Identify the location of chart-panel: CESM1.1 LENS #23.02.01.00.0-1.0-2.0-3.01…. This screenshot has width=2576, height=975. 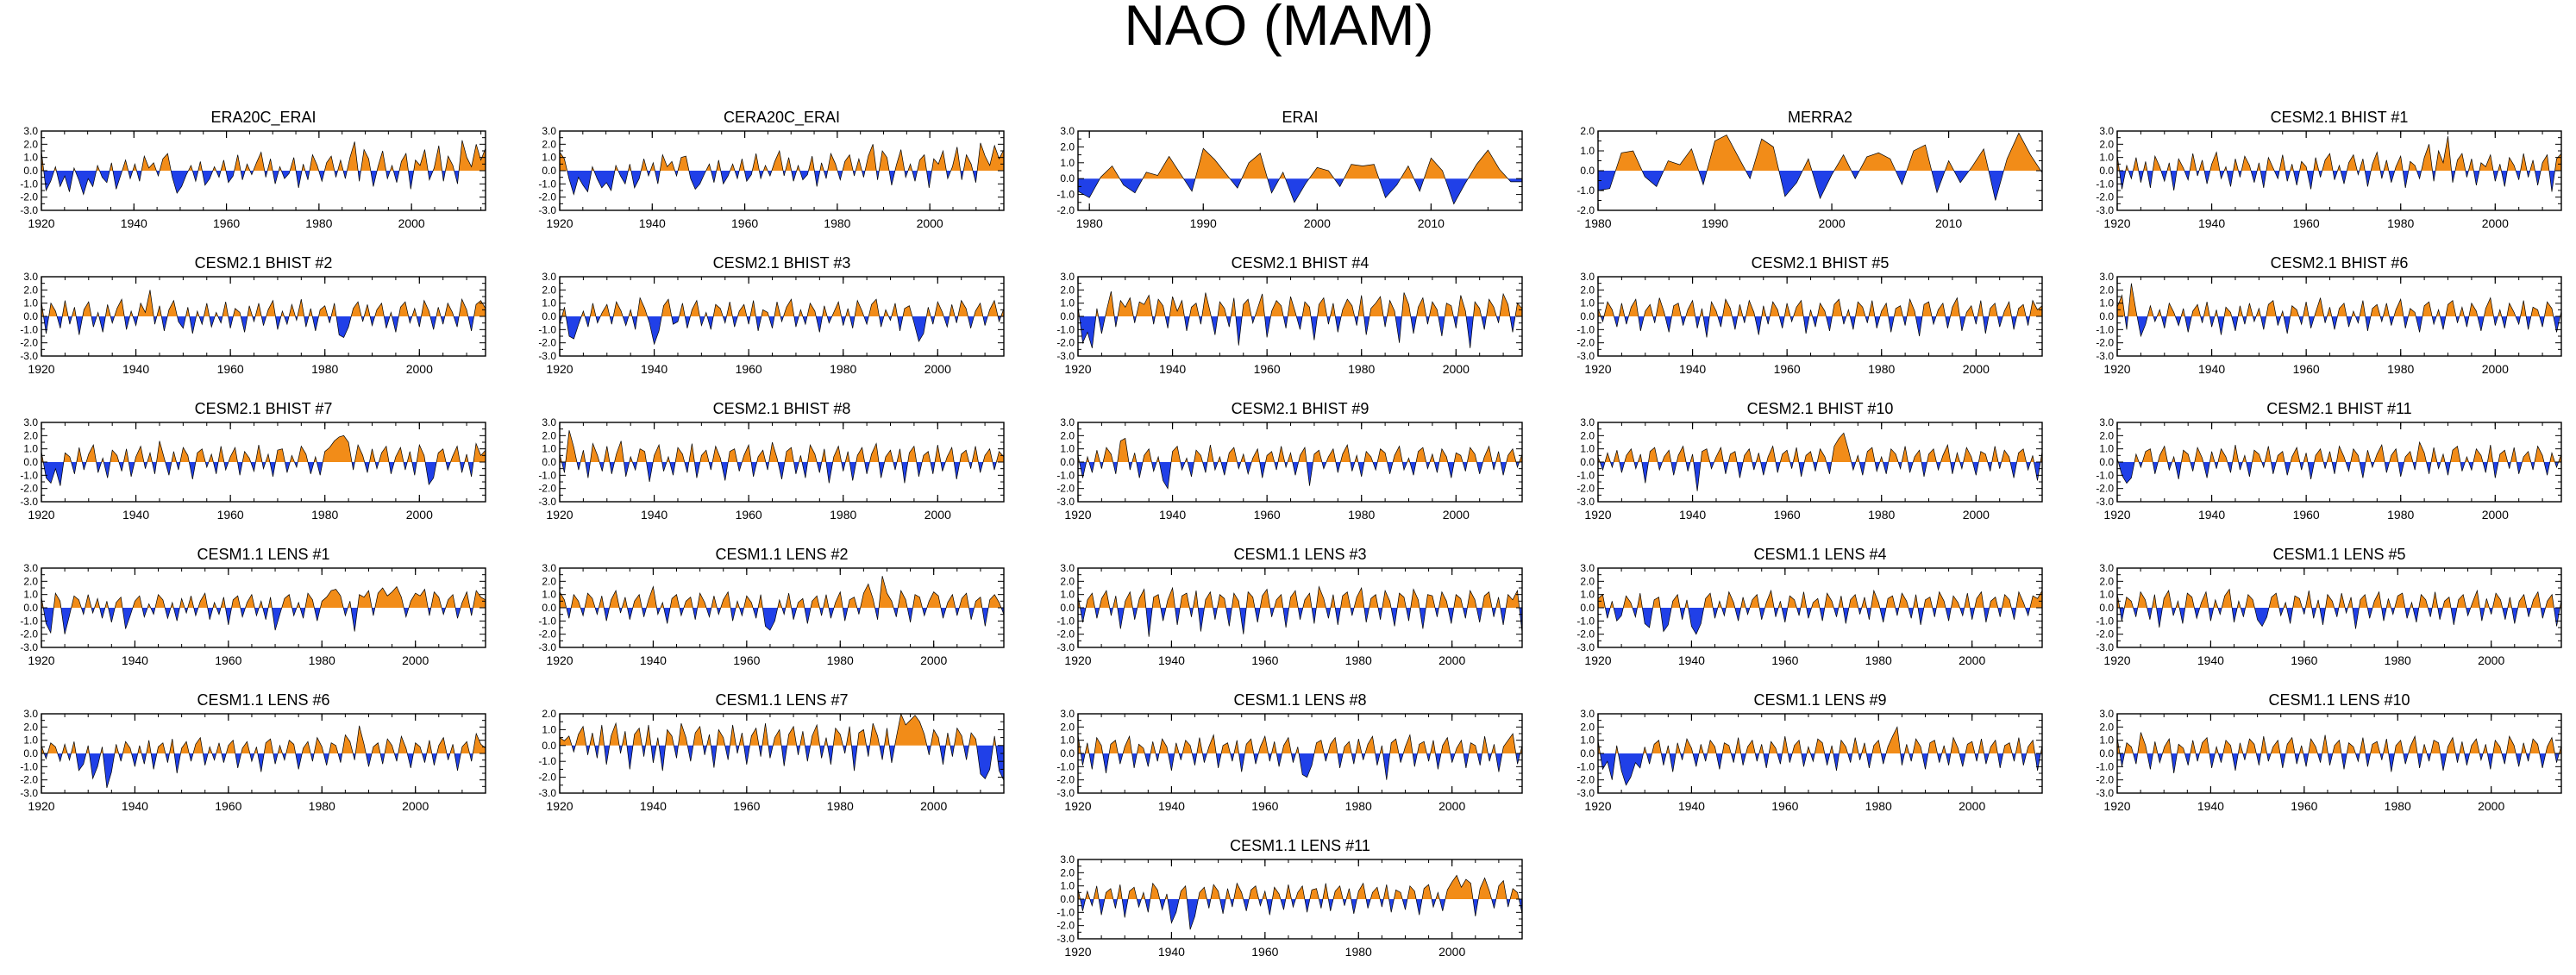
(771, 606).